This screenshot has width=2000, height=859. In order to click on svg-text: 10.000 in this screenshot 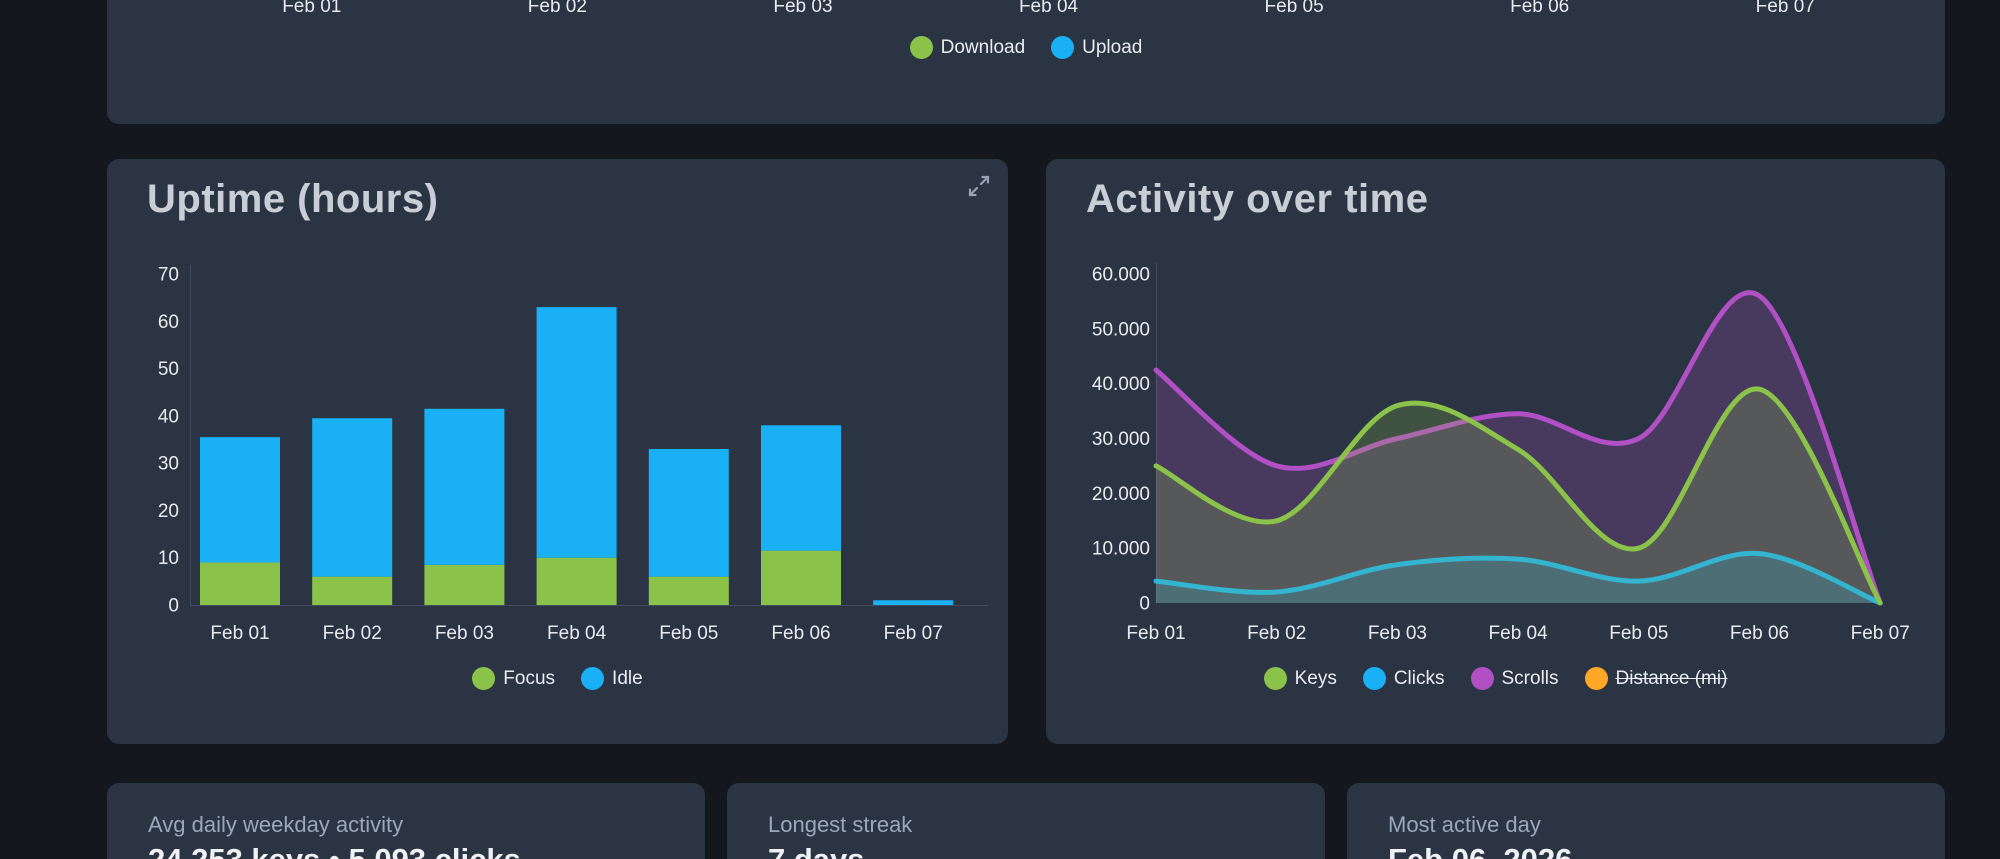, I will do `click(1121, 549)`.